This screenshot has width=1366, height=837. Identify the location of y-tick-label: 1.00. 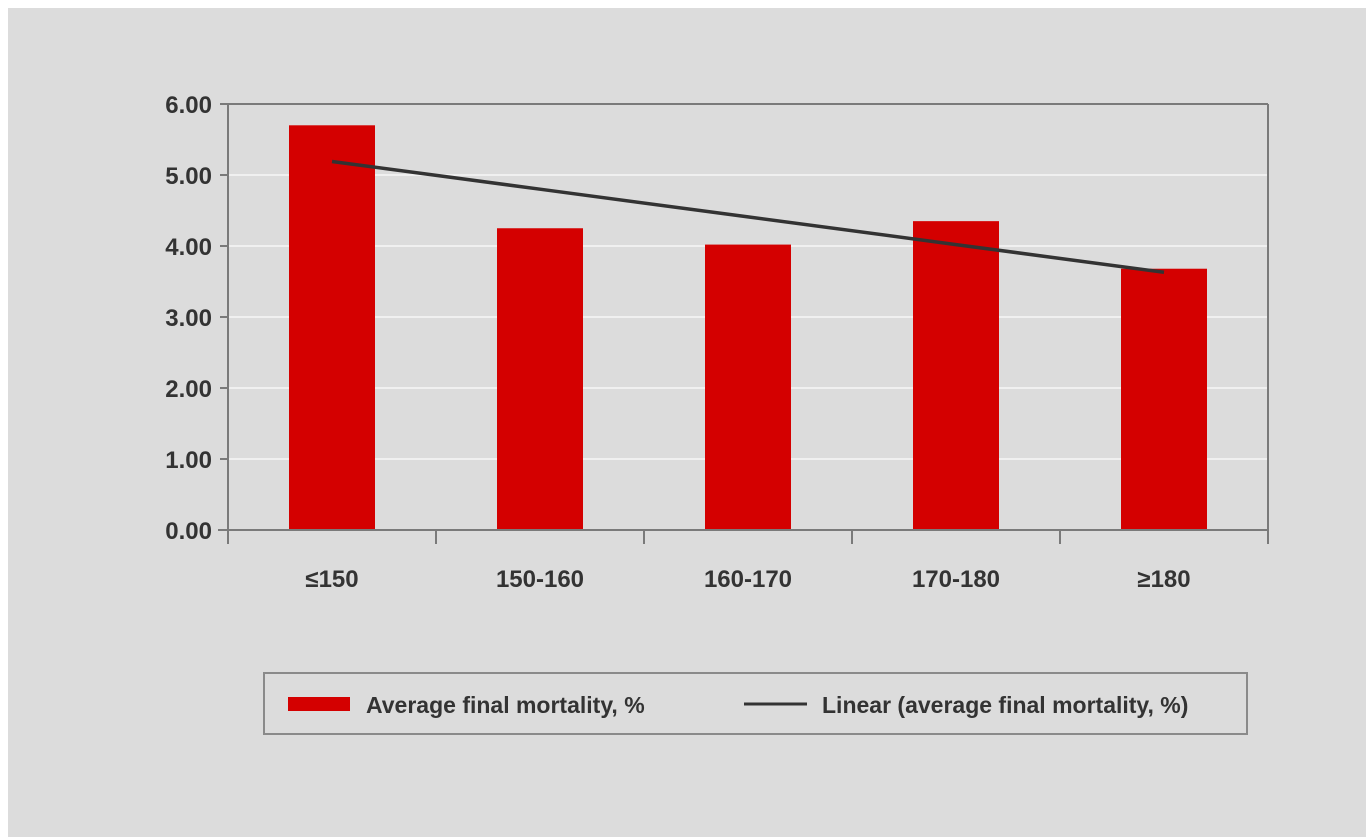
(188, 460).